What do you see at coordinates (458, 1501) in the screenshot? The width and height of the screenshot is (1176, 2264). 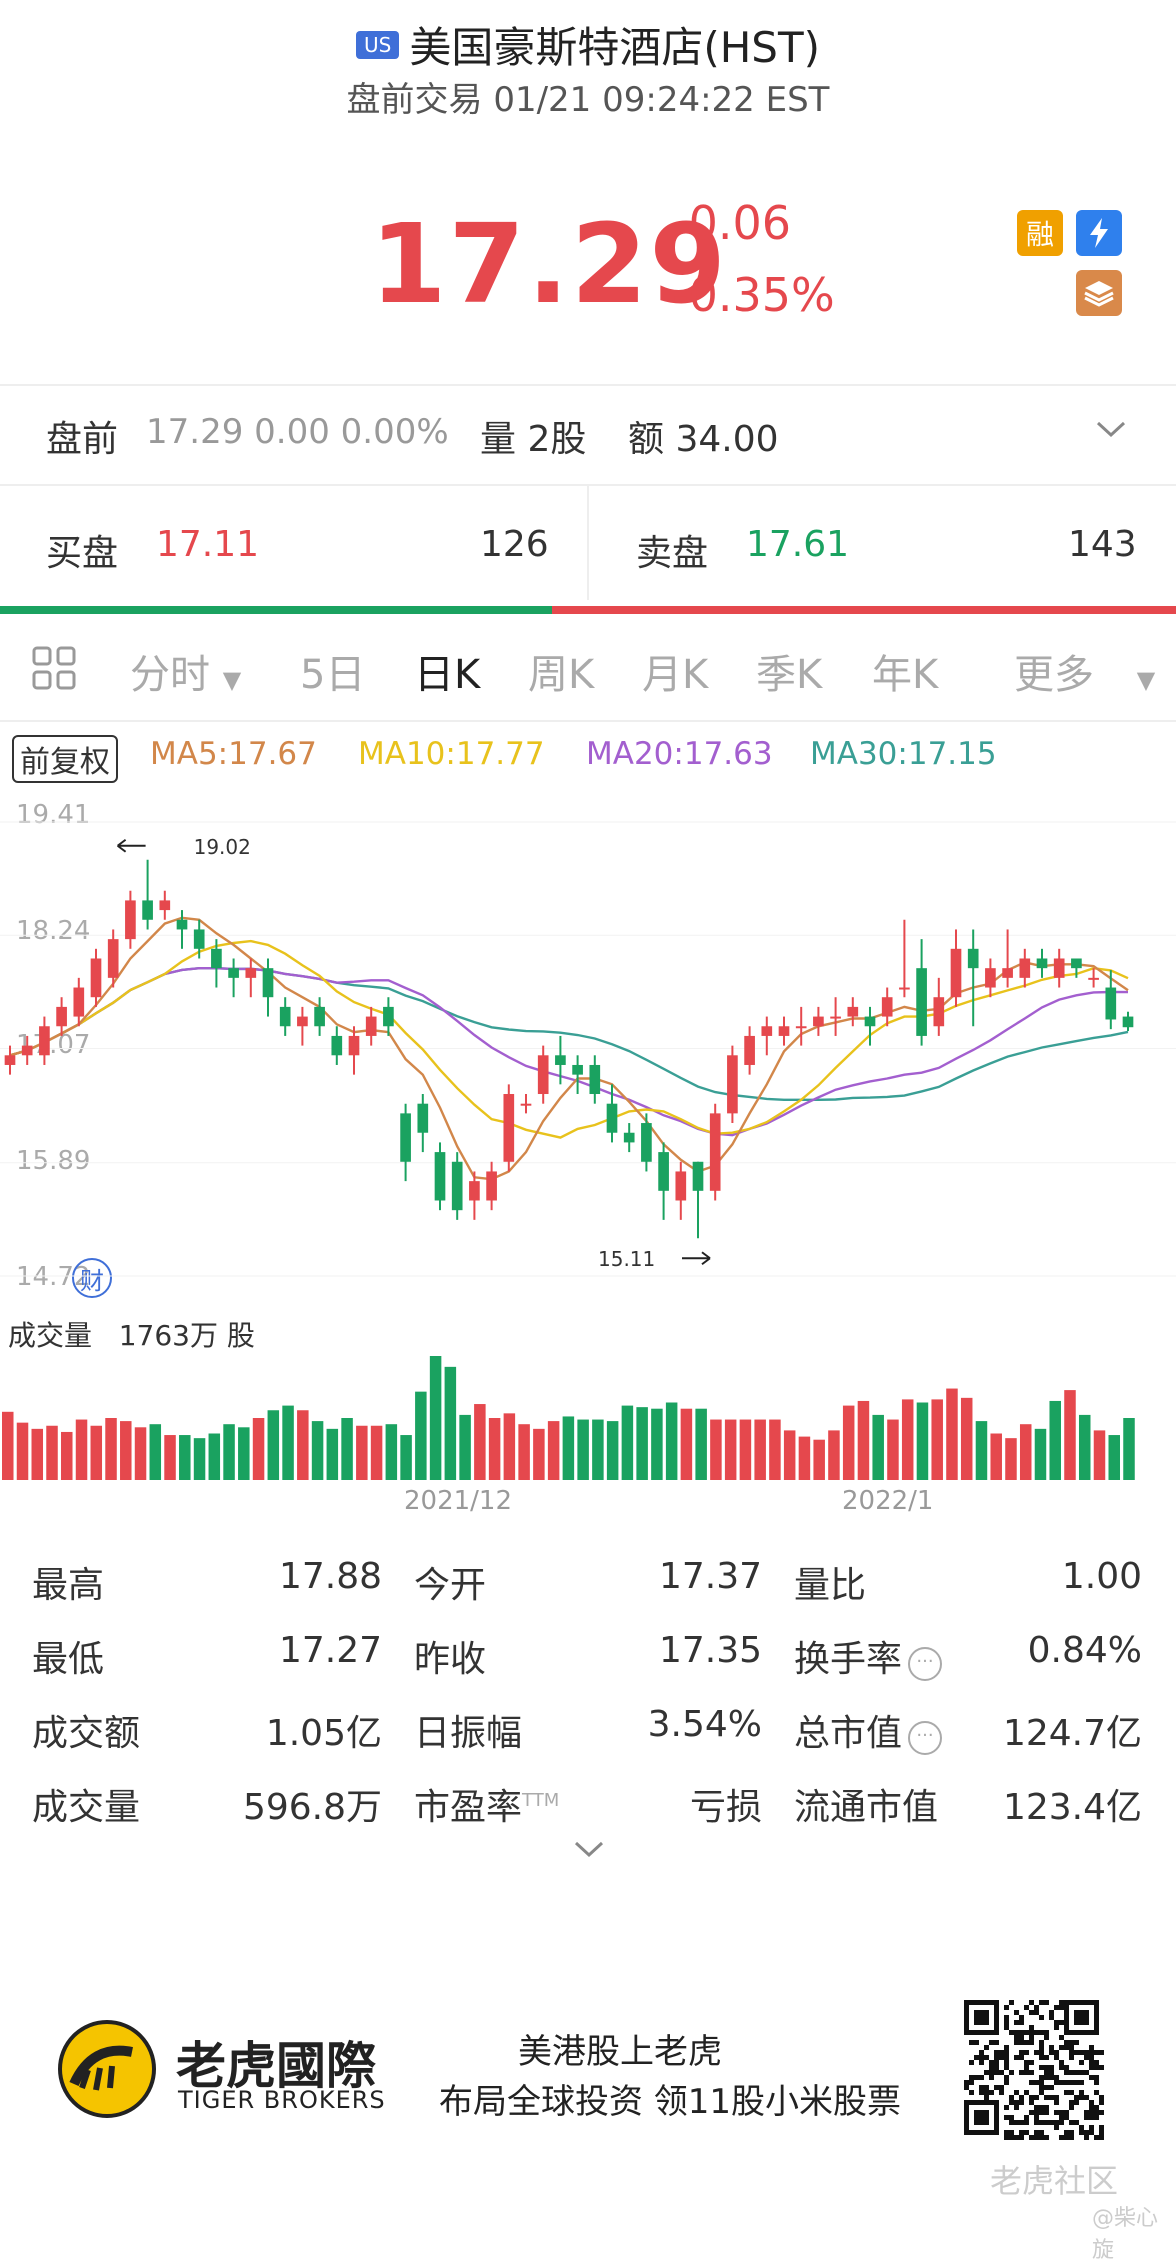 I see `x-tick-label: 2021/12` at bounding box center [458, 1501].